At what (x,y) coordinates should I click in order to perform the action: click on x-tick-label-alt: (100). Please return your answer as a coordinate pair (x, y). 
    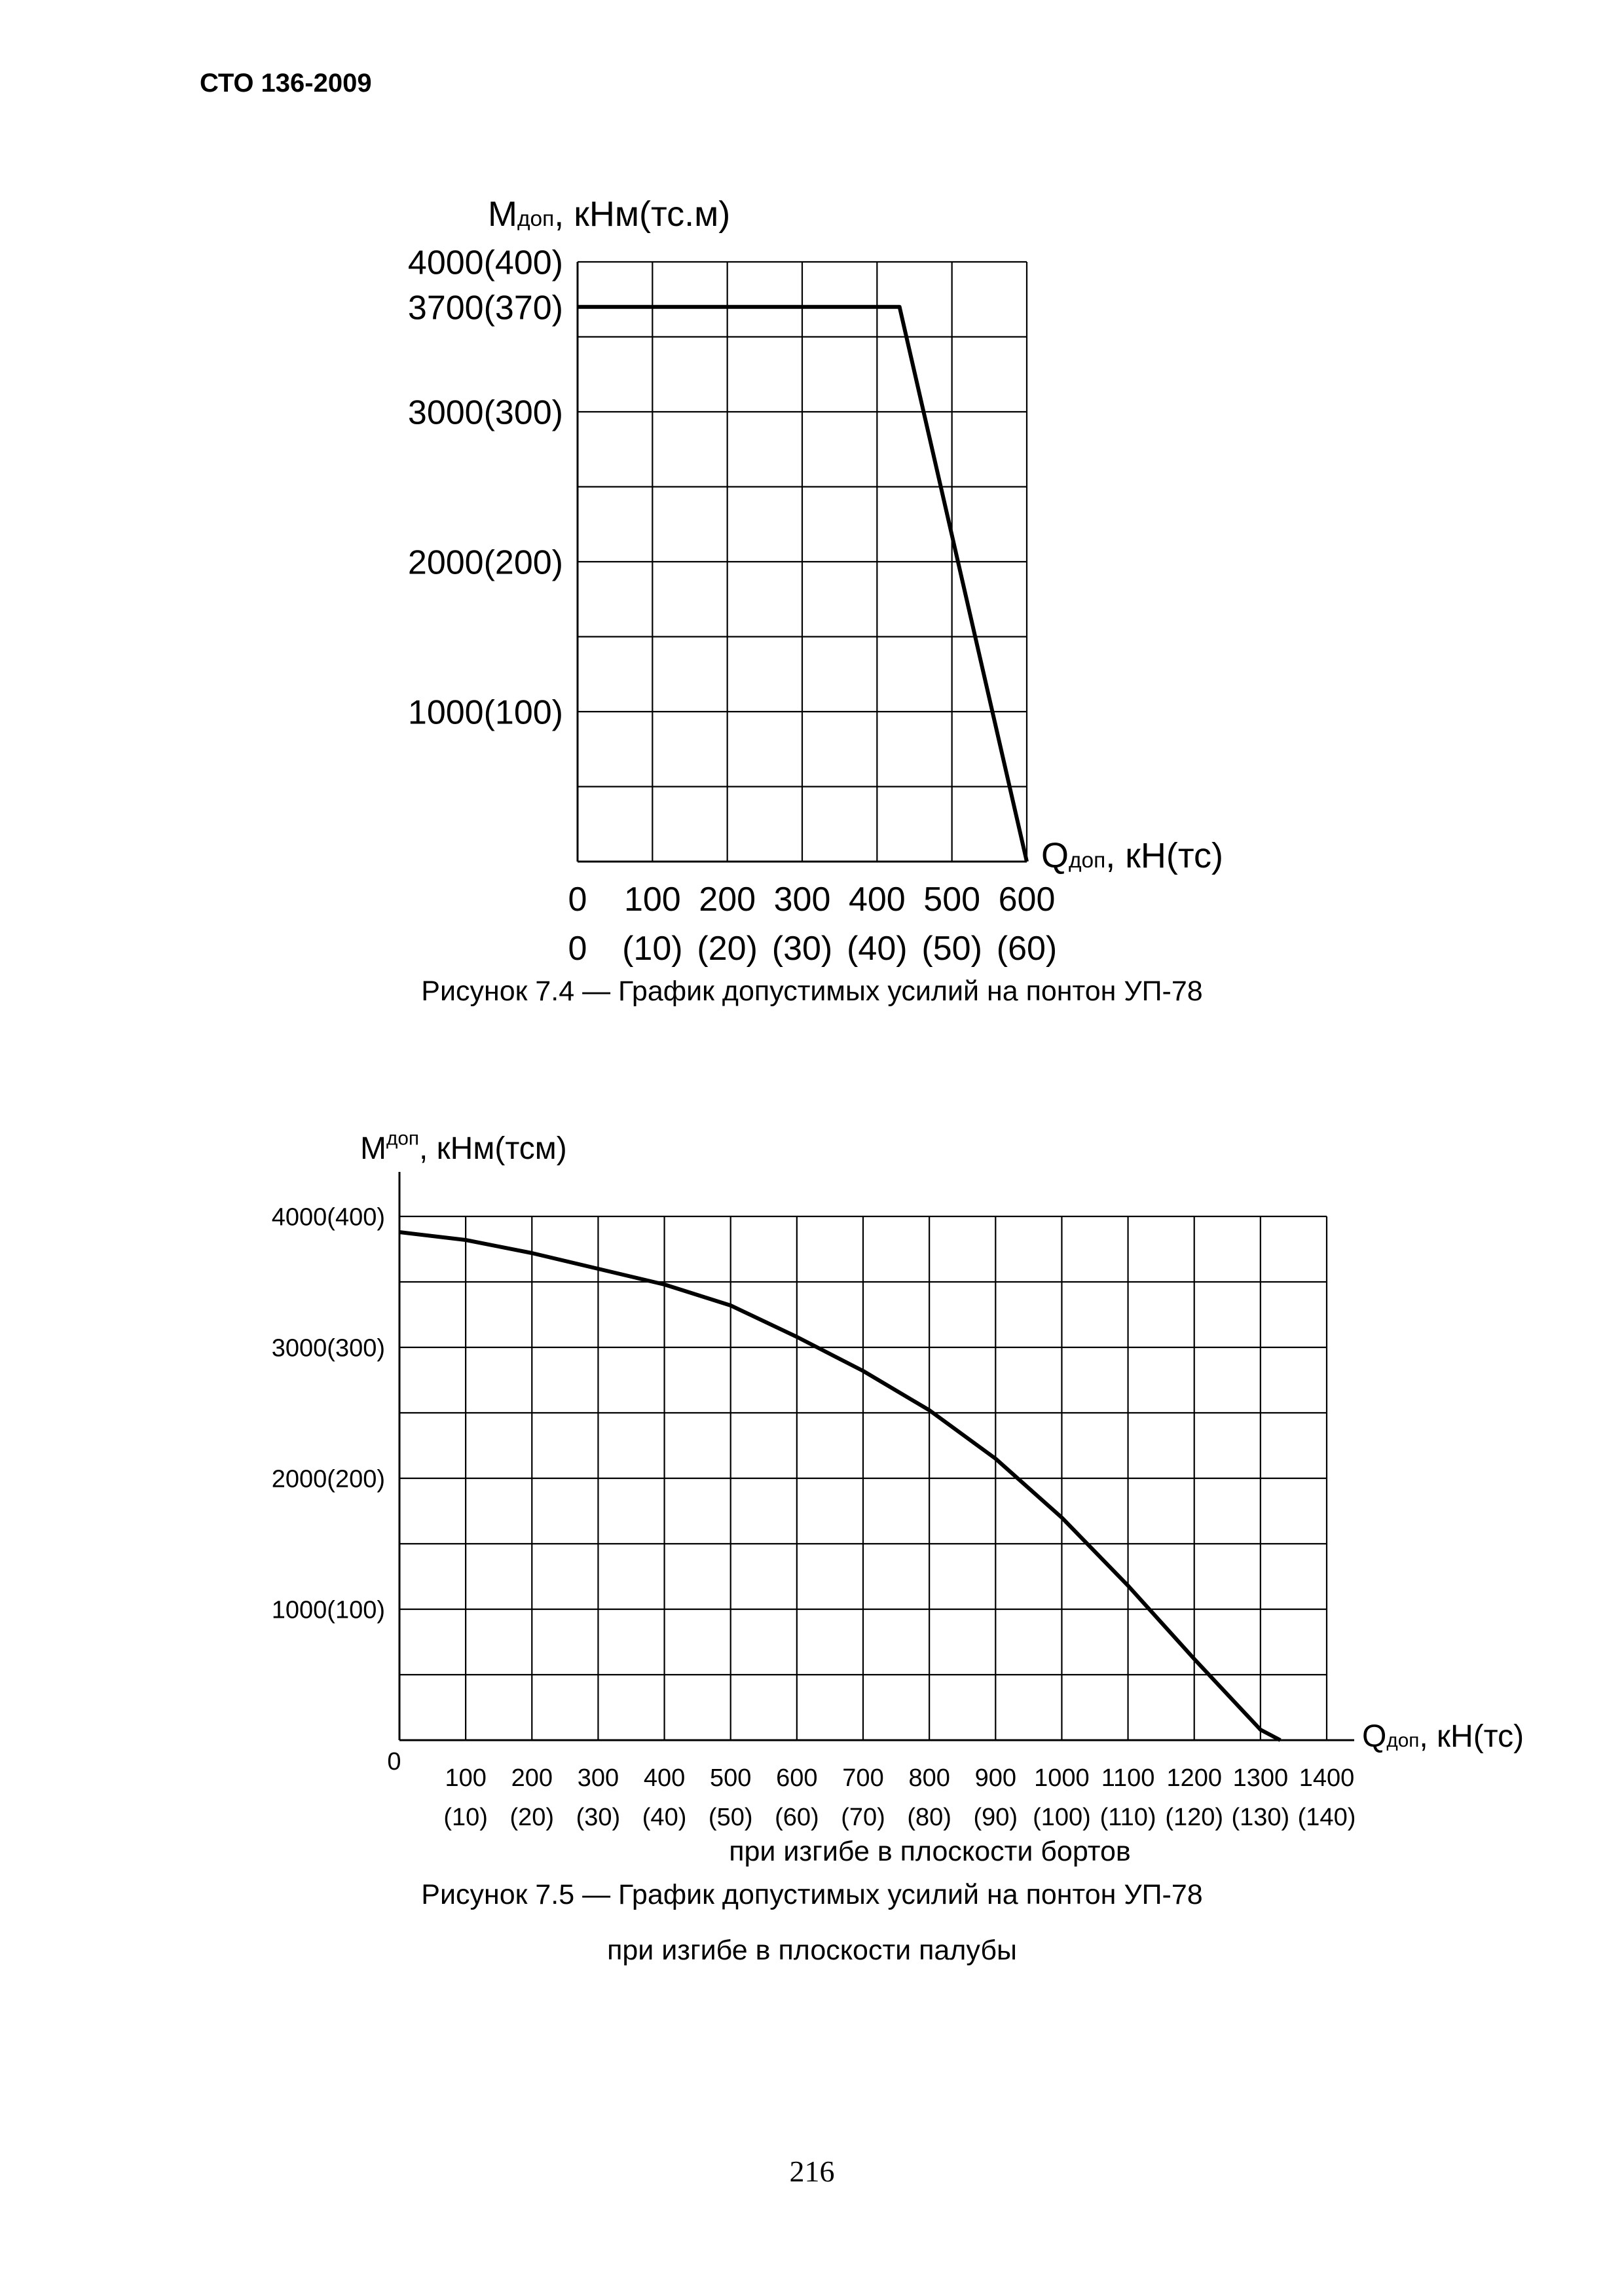
    Looking at the image, I should click on (1062, 1817).